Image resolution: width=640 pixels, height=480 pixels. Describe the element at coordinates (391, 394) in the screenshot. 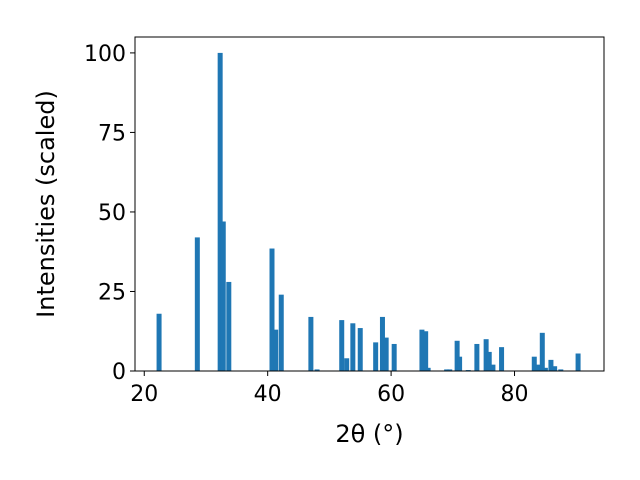

I see `x-tick-label: 60` at that location.